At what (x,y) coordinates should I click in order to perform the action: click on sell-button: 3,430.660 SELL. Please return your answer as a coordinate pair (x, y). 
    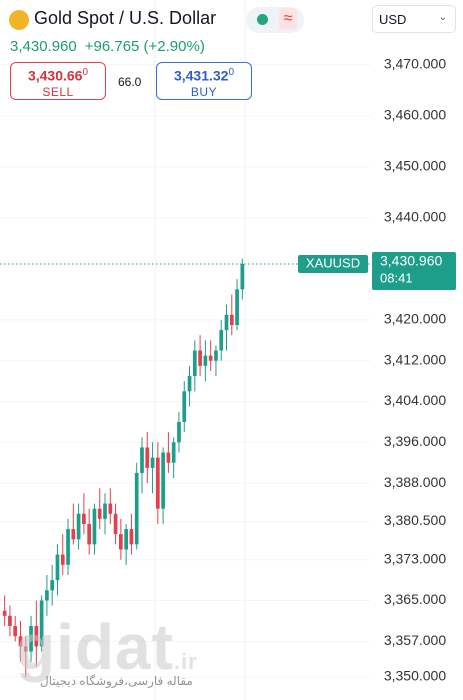
    Looking at the image, I should click on (58, 81).